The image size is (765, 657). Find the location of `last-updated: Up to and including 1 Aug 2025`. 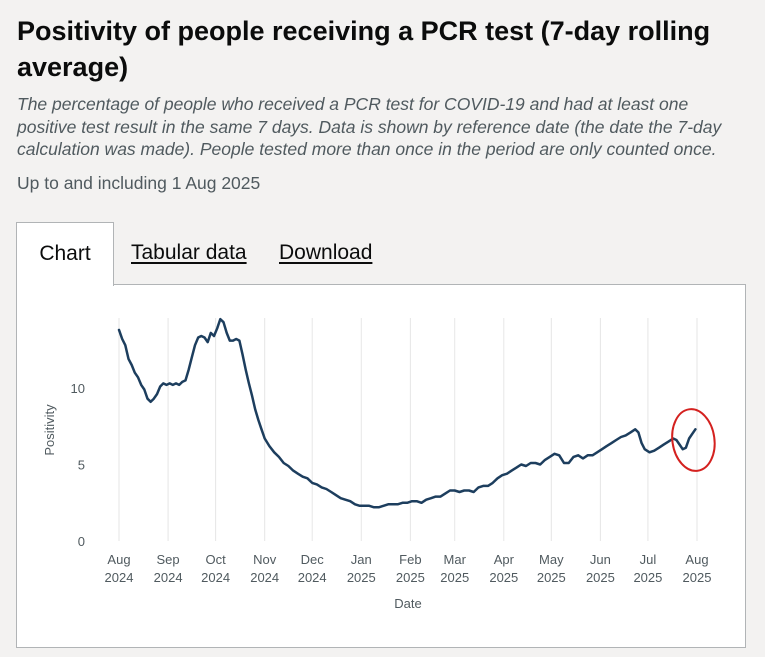

last-updated: Up to and including 1 Aug 2025 is located at coordinates (139, 183).